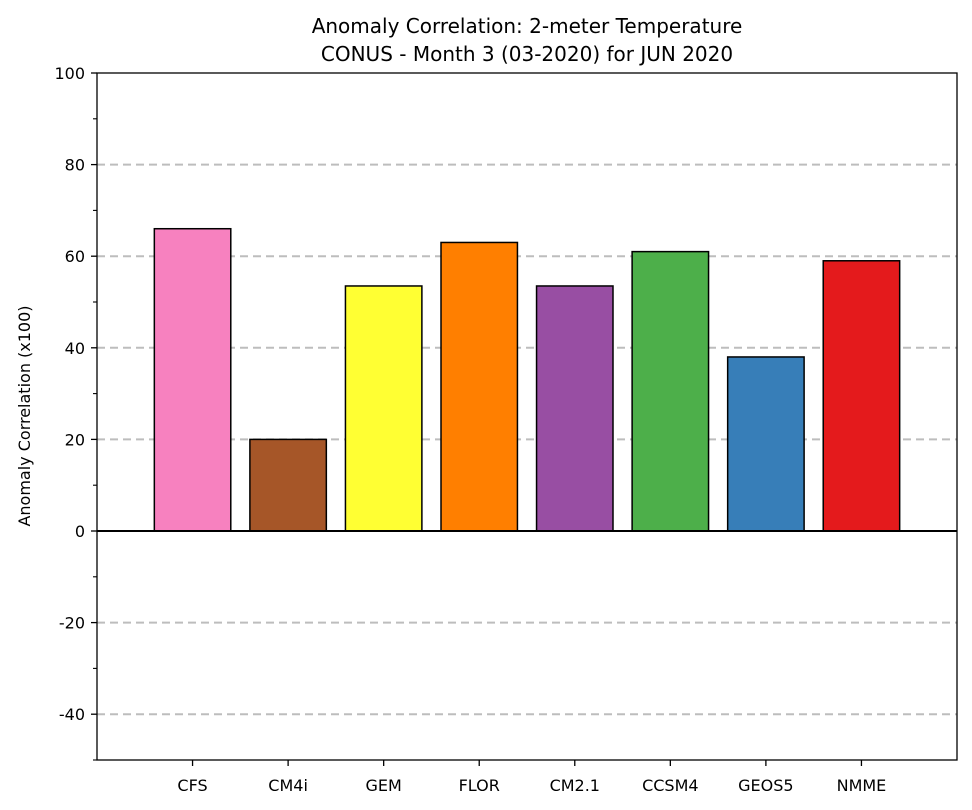 The image size is (972, 810). What do you see at coordinates (765, 785) in the screenshot?
I see `x-tick-label: GEOS5` at bounding box center [765, 785].